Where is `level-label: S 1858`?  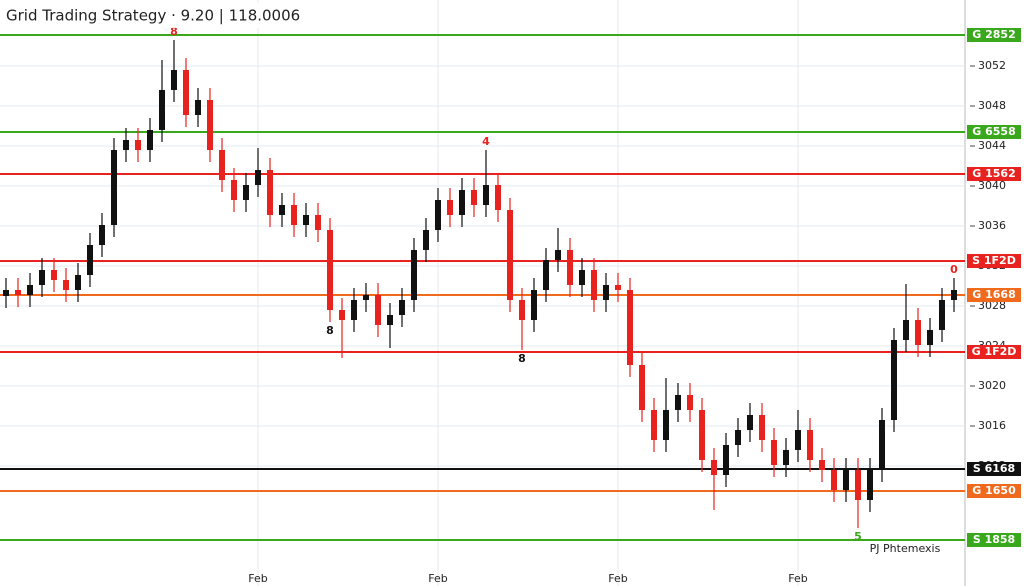 level-label: S 1858 is located at coordinates (994, 539).